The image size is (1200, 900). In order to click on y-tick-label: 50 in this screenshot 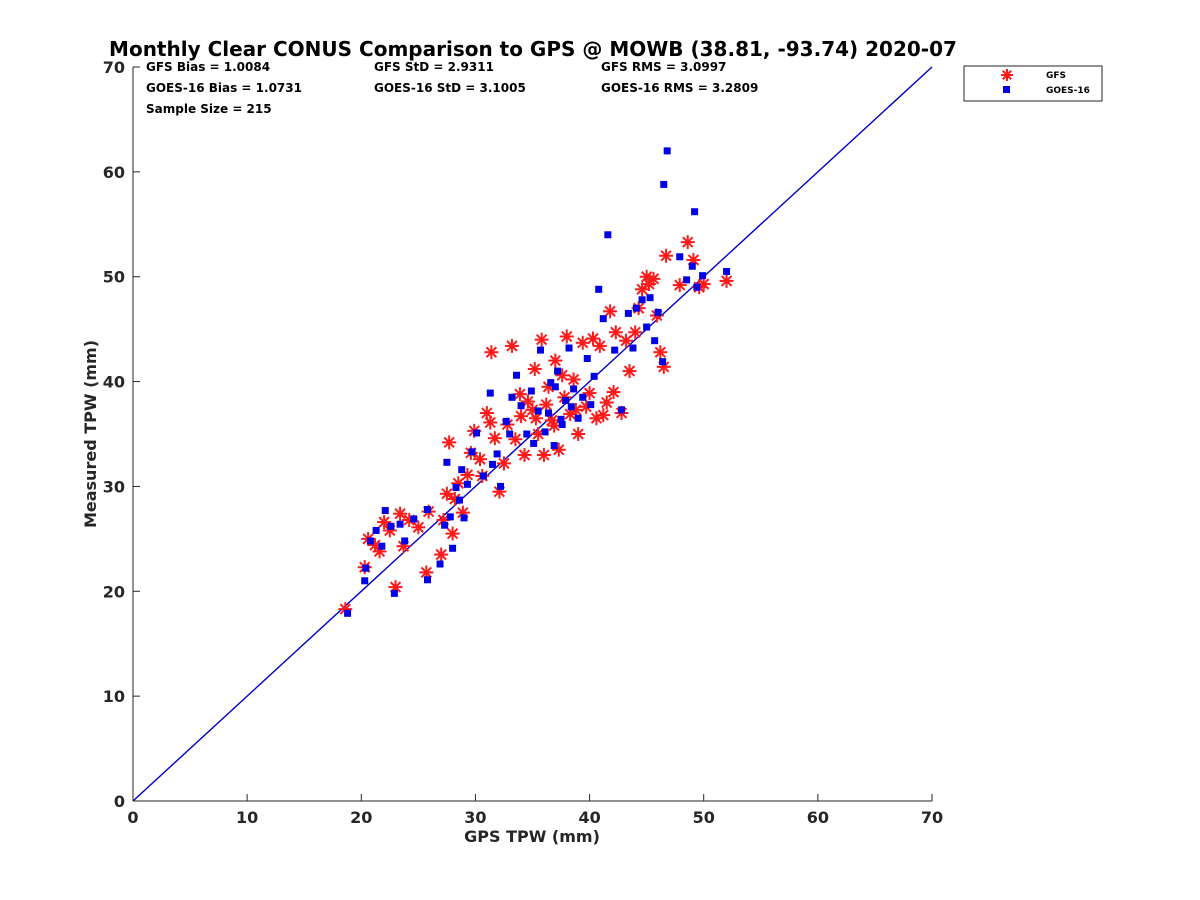, I will do `click(114, 277)`.